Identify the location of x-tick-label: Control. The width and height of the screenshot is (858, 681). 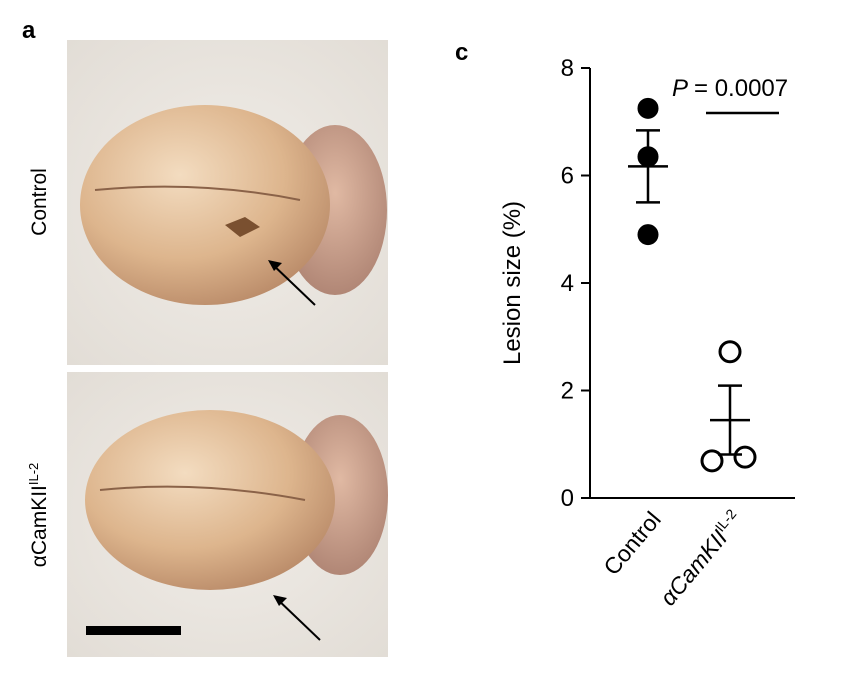
(632, 544).